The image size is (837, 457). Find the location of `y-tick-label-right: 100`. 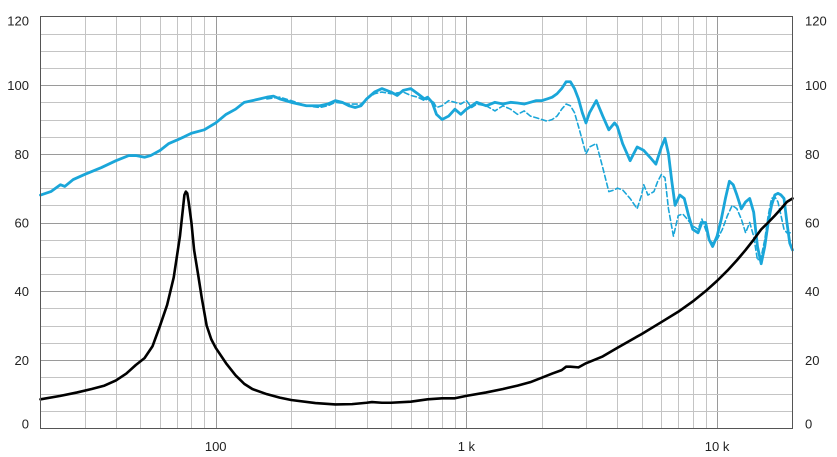

y-tick-label-right: 100 is located at coordinates (816, 85).